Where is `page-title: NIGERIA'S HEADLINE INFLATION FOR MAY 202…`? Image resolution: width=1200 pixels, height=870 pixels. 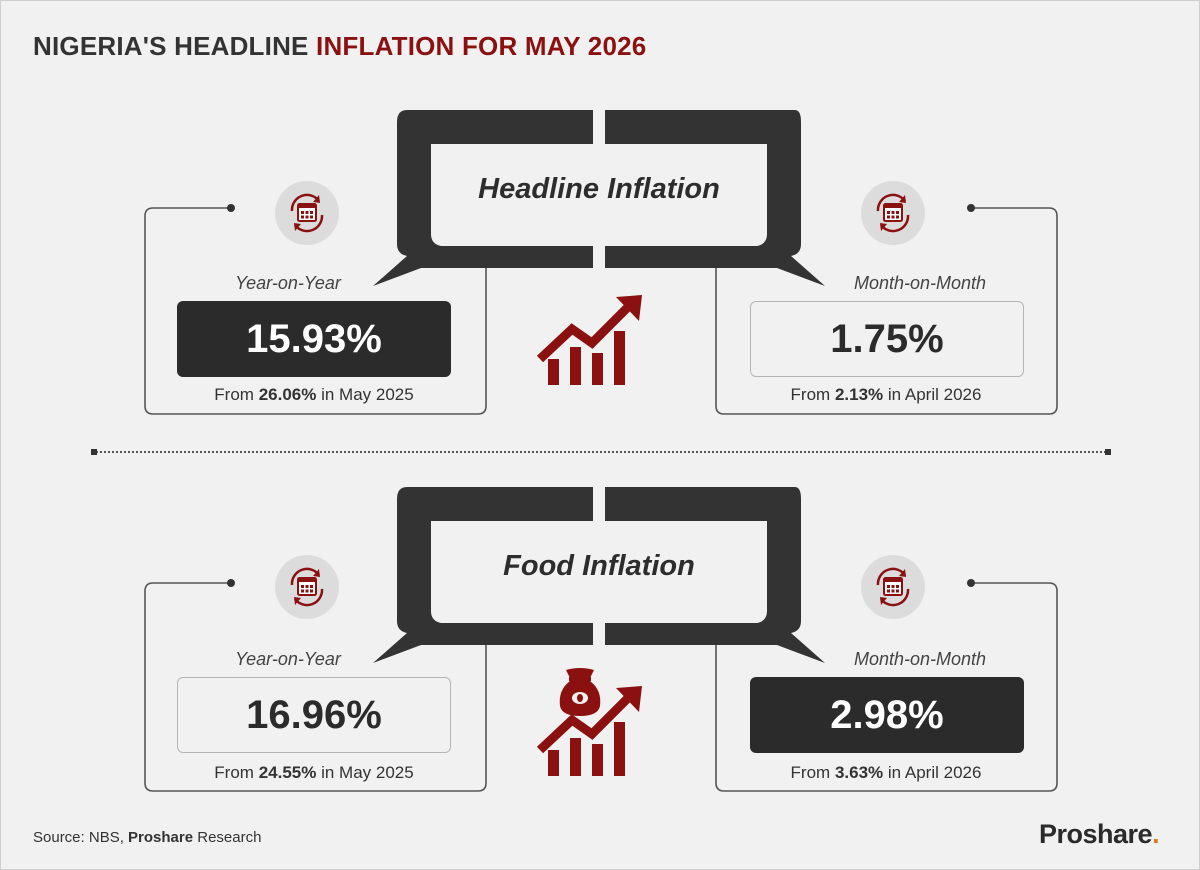 page-title: NIGERIA'S HEADLINE INFLATION FOR MAY 202… is located at coordinates (339, 46).